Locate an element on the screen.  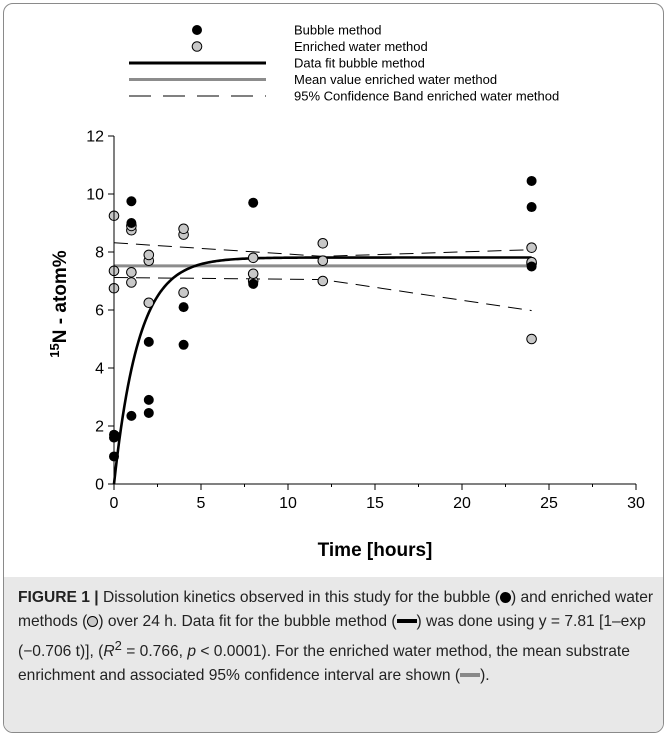
y-tick-label: 10 is located at coordinates (95, 195).